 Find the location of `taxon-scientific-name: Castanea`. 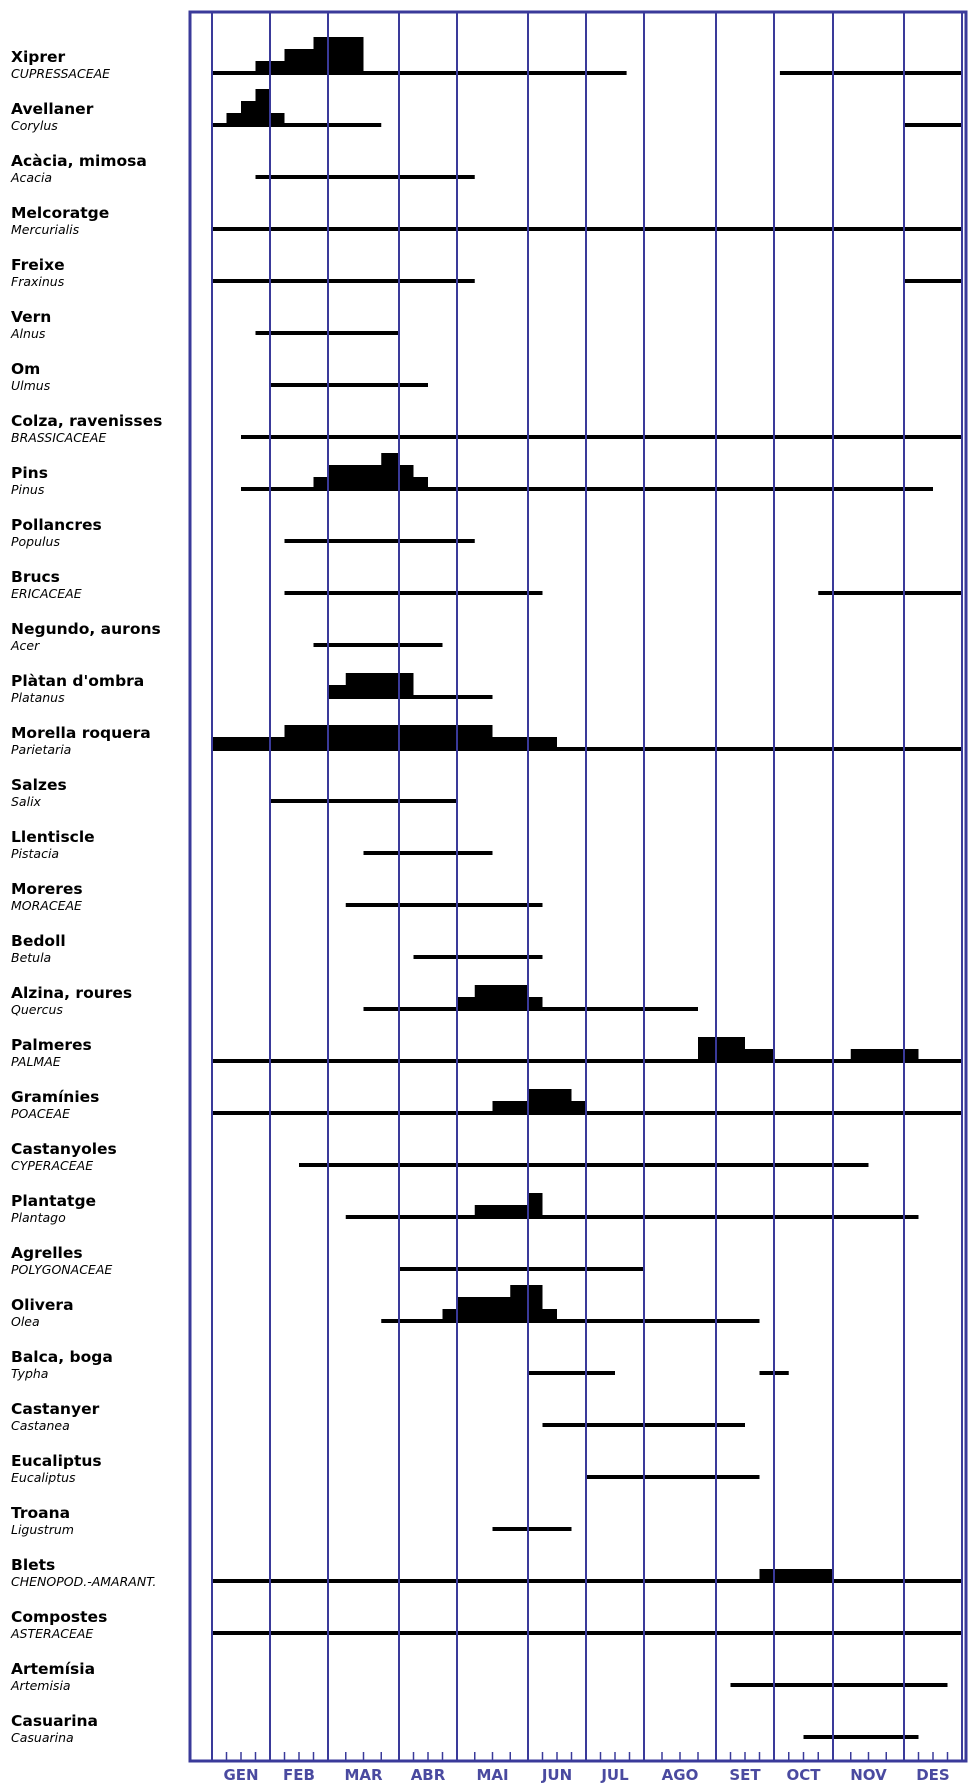

taxon-scientific-name: Castanea is located at coordinates (40, 1425).